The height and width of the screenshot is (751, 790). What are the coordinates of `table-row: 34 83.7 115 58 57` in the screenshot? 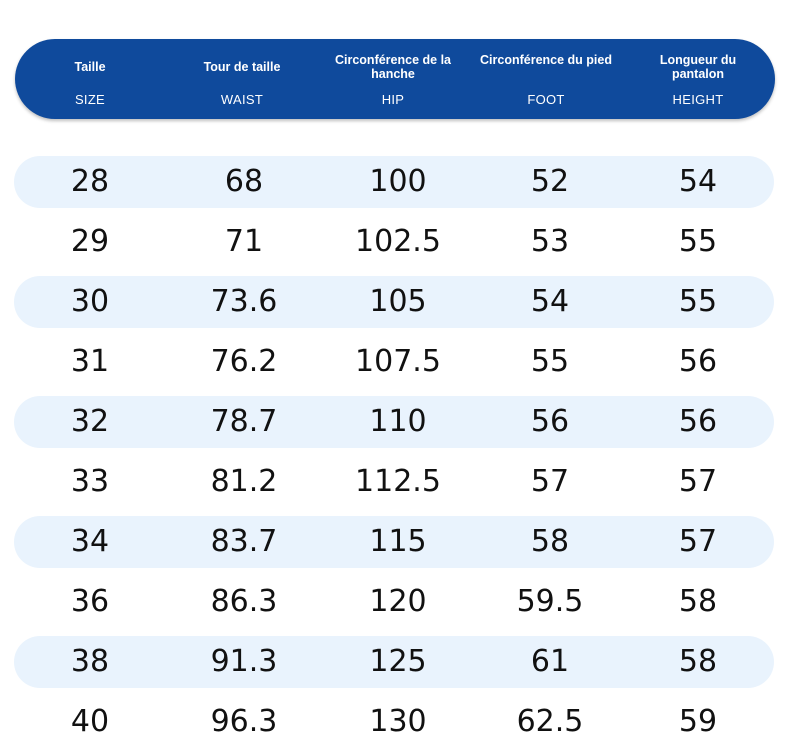 It's located at (394, 542).